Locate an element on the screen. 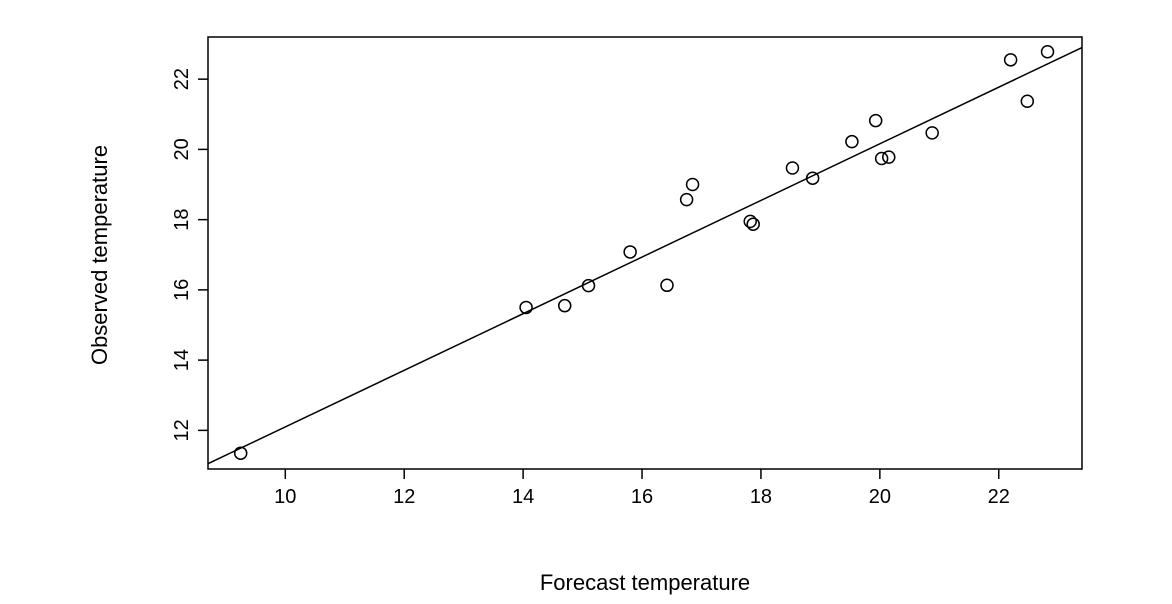  y-axis: 12 14 16 18 20 22 is located at coordinates (189, 254).